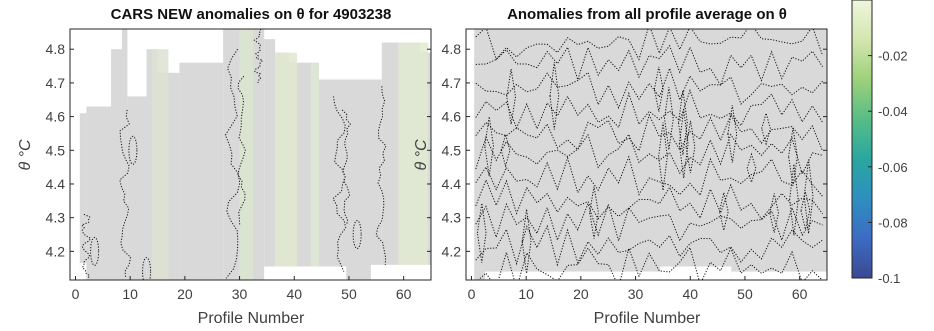  What do you see at coordinates (56, 49) in the screenshot?
I see `y-tick-label: 4.8` at bounding box center [56, 49].